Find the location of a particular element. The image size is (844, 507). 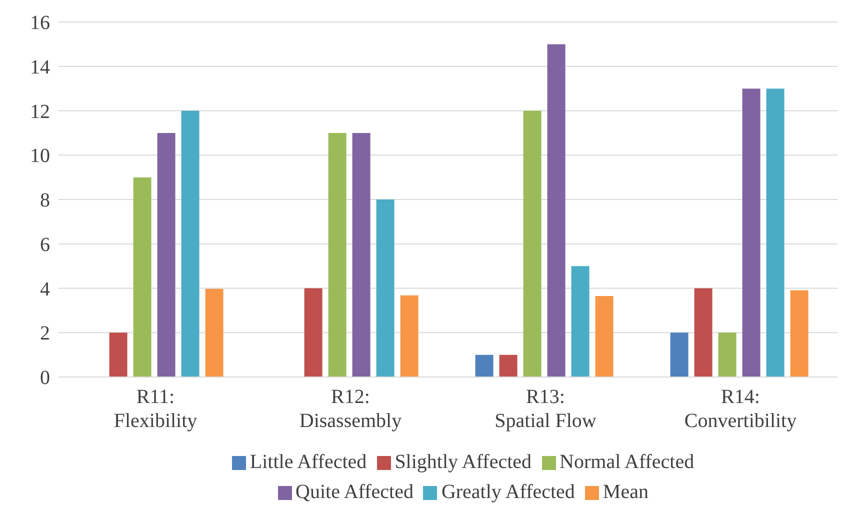

x-tick-label: R14: Convertibility is located at coordinates (740, 409).